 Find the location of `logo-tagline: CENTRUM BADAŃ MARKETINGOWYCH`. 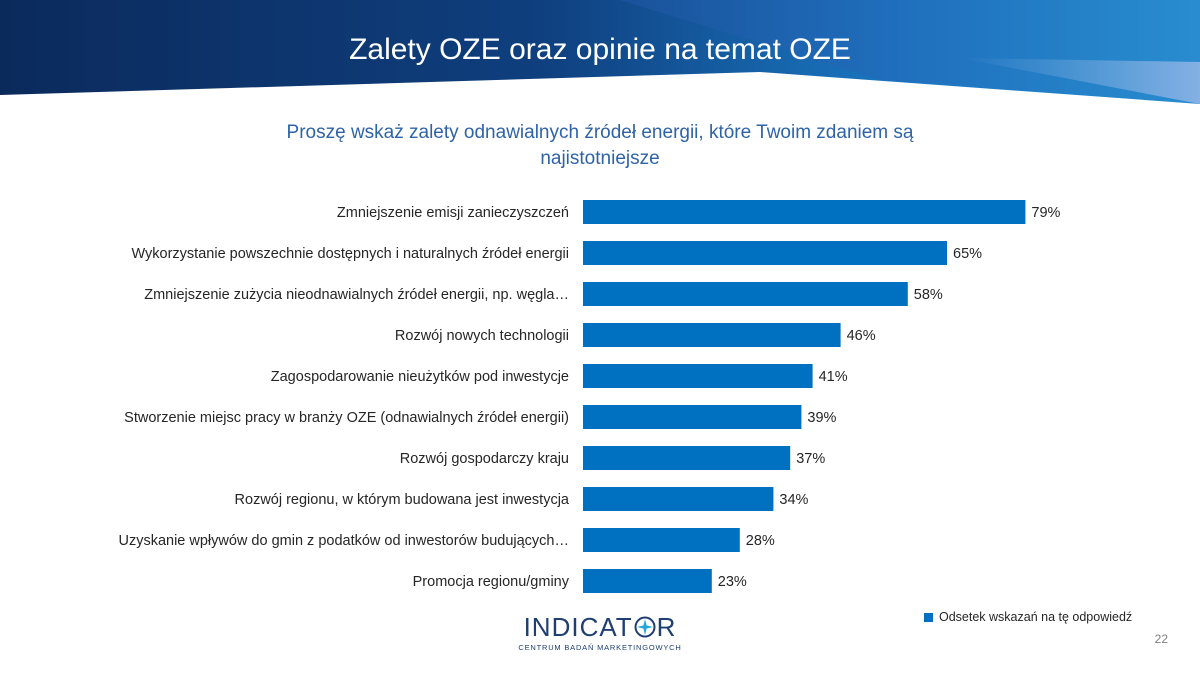

logo-tagline: CENTRUM BADAŃ MARKETINGOWYCH is located at coordinates (600, 647).